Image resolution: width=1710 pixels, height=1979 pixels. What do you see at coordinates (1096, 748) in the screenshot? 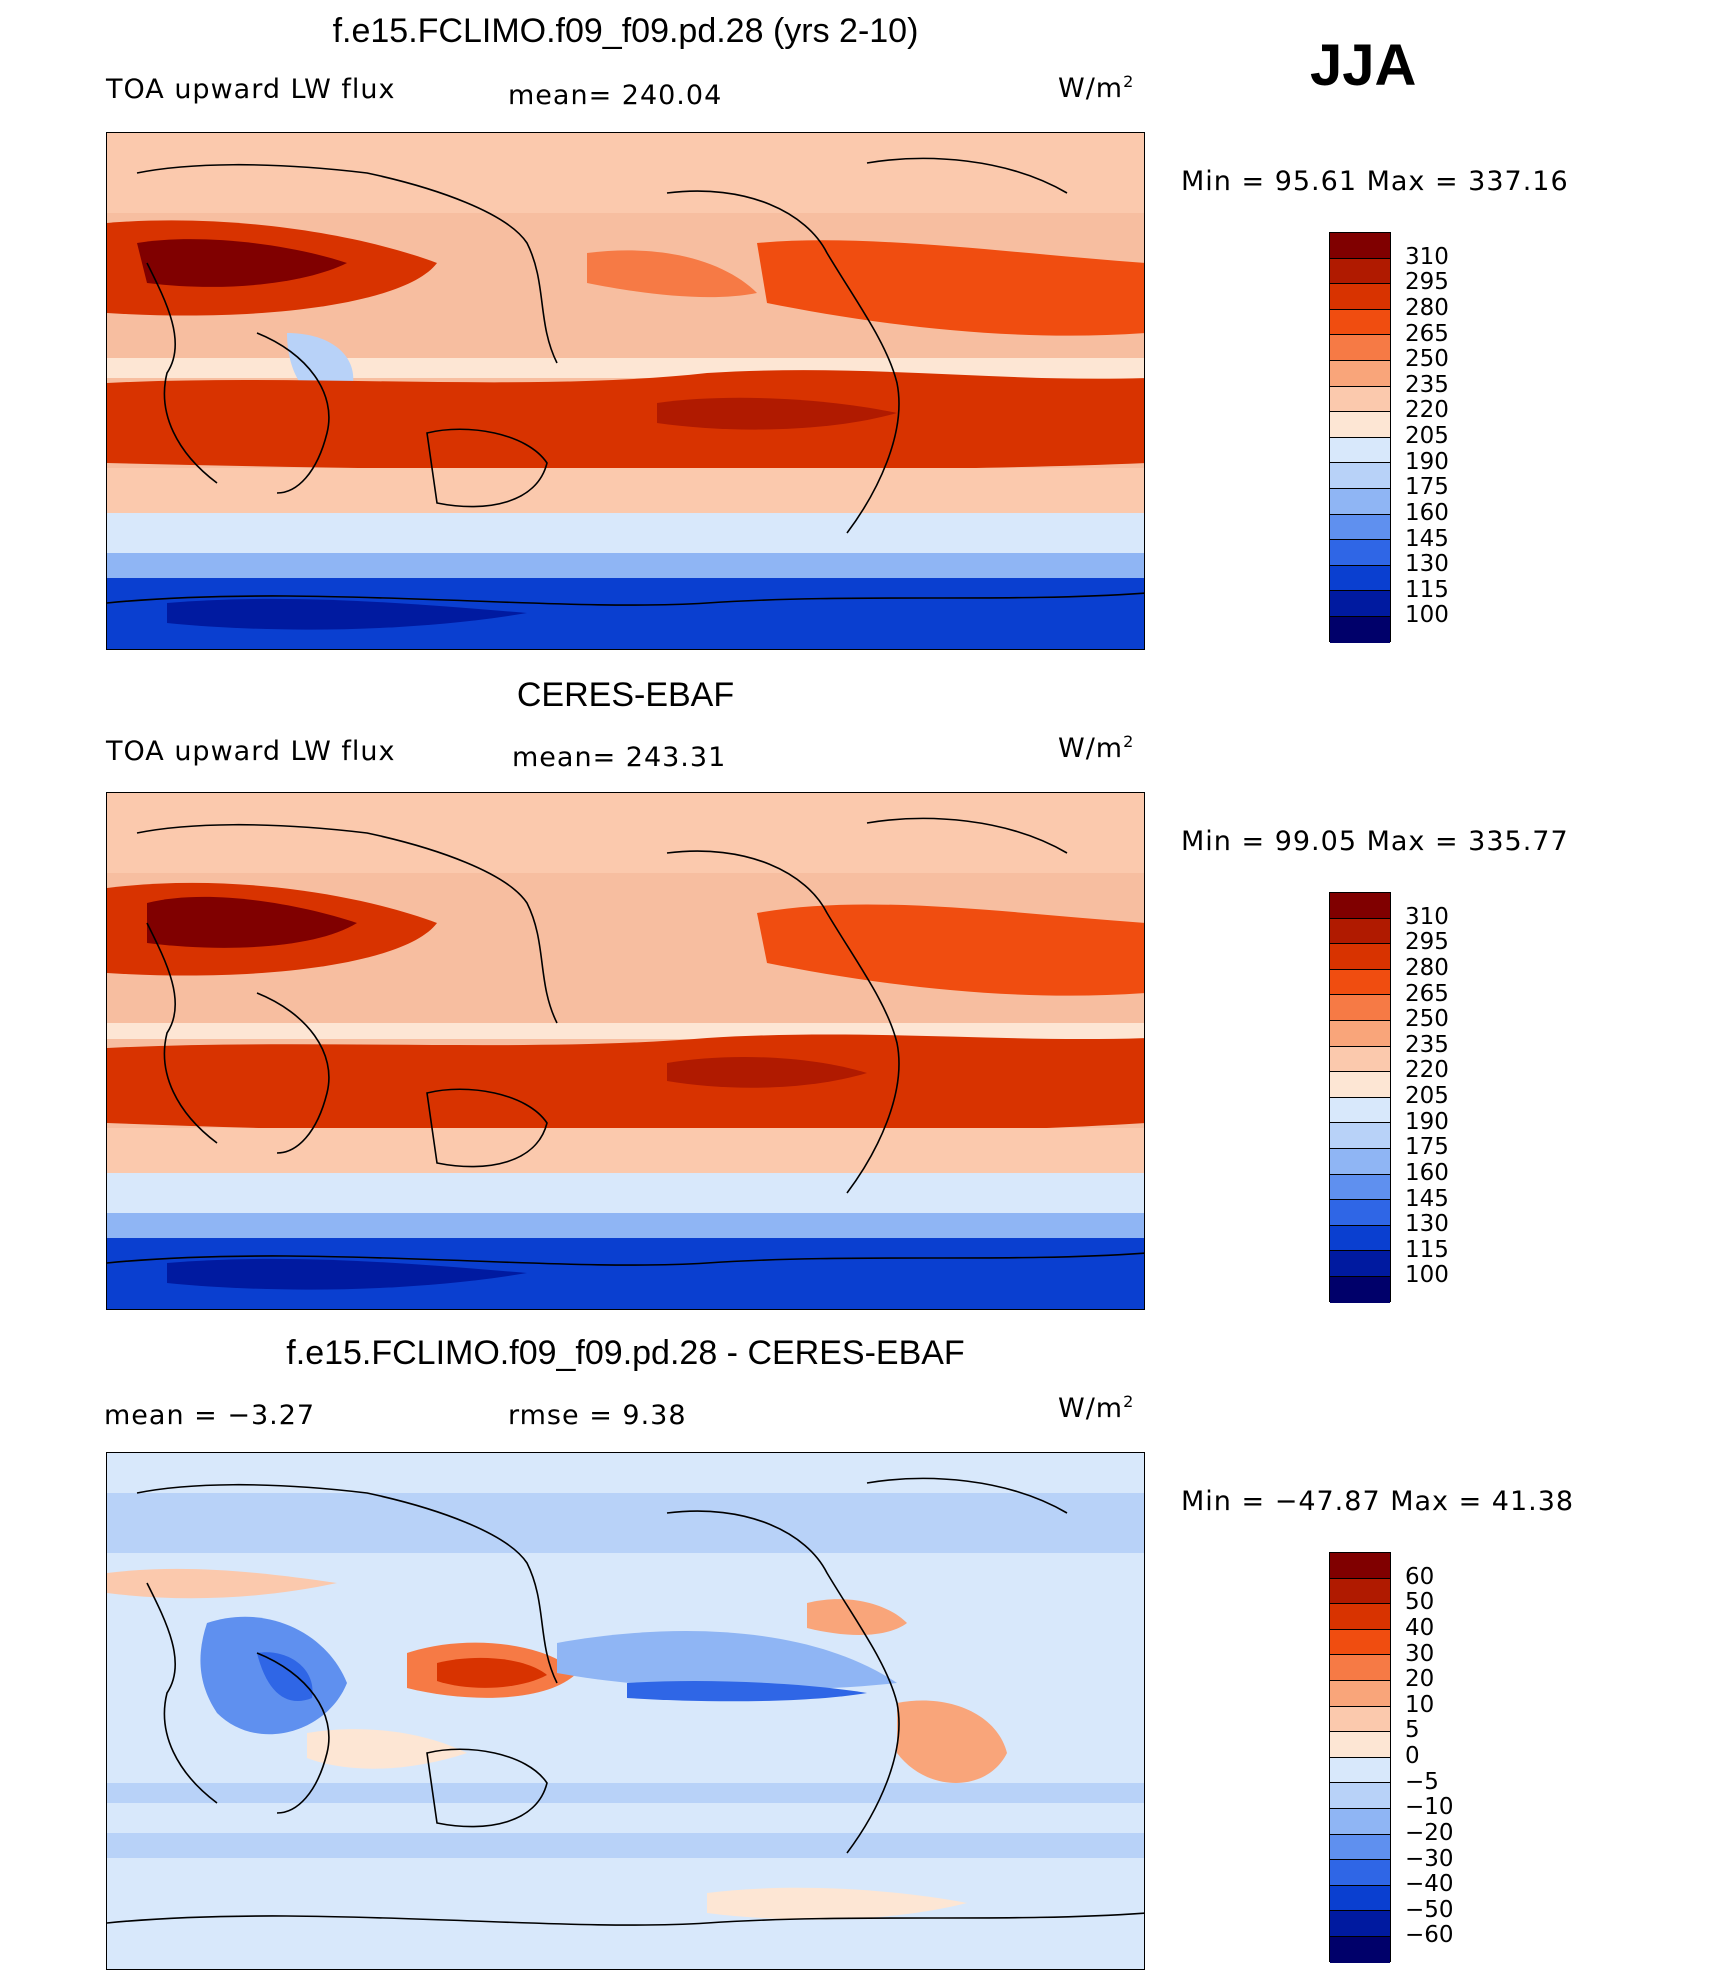
I see `panel-2-units: W/m2` at bounding box center [1096, 748].